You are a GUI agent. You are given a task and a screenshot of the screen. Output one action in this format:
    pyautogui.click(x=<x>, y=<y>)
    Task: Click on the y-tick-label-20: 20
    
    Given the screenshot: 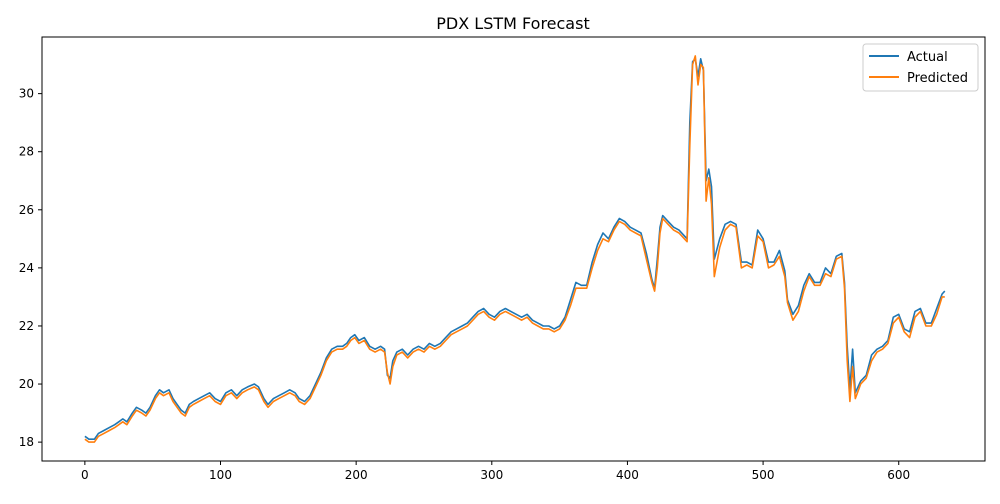 What is the action you would take?
    pyautogui.click(x=26, y=384)
    